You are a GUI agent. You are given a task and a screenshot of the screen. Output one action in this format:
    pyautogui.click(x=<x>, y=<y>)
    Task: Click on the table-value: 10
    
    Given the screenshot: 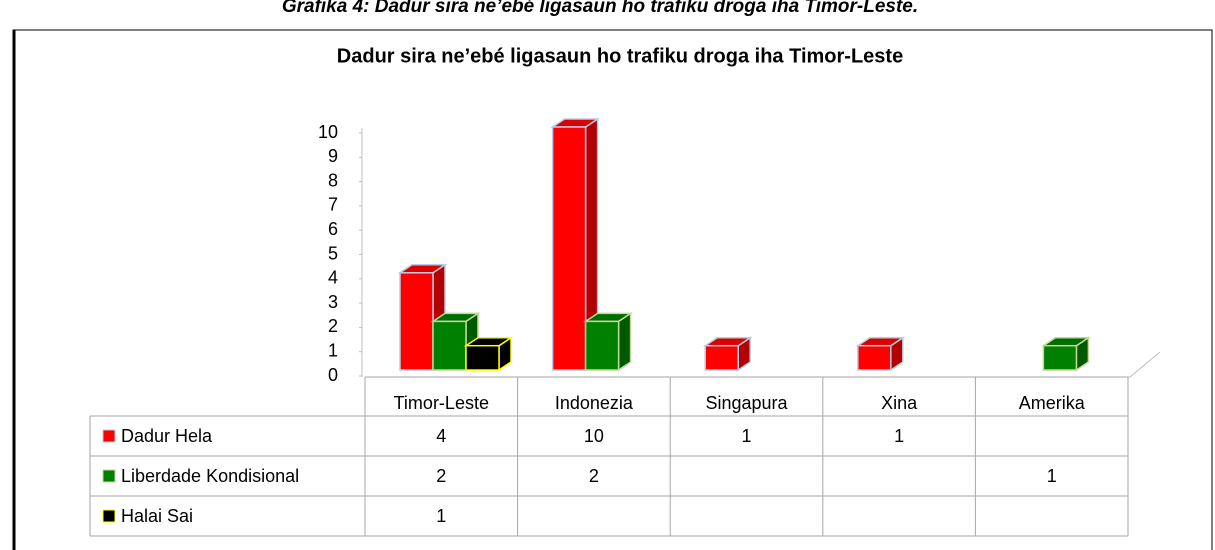 What is the action you would take?
    pyautogui.click(x=594, y=436)
    